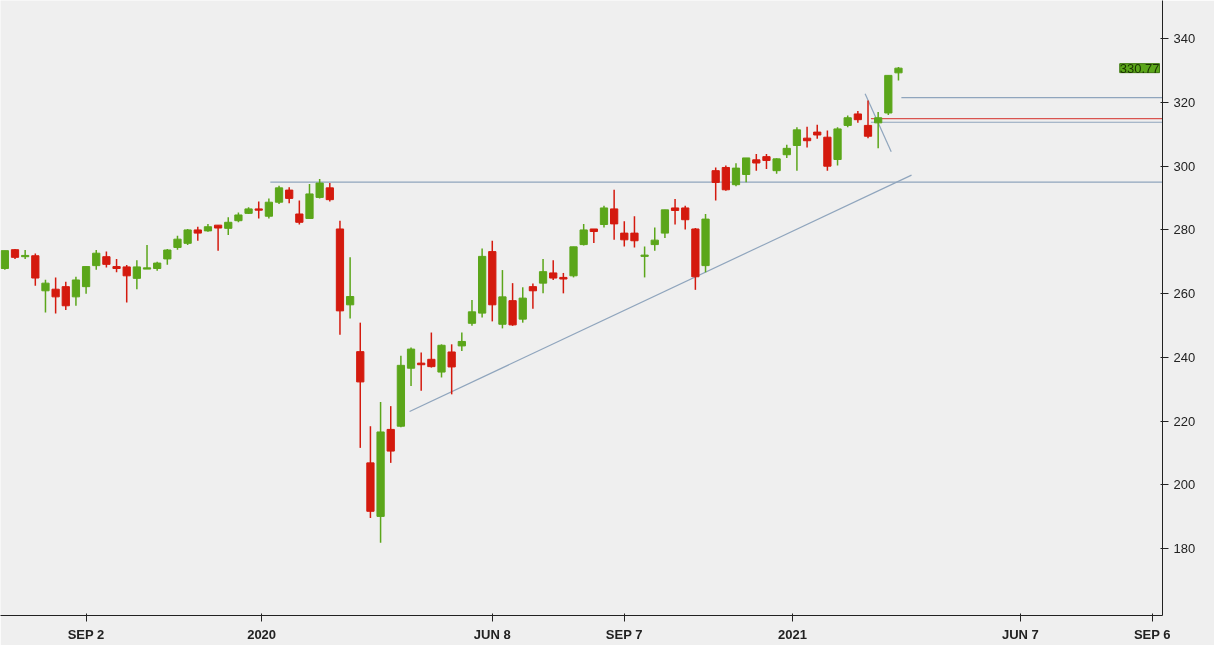 Image resolution: width=1214 pixels, height=645 pixels. What do you see at coordinates (1184, 485) in the screenshot?
I see `y-tick-label: 200` at bounding box center [1184, 485].